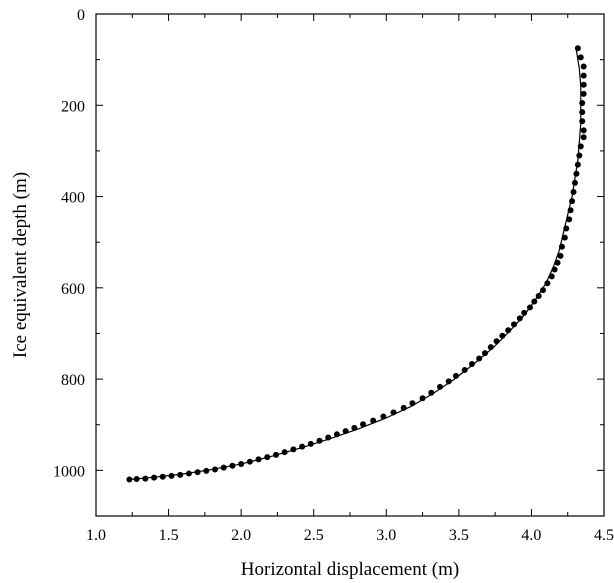 The height and width of the screenshot is (583, 614). I want to click on x-tick-label: 4.5, so click(604, 535).